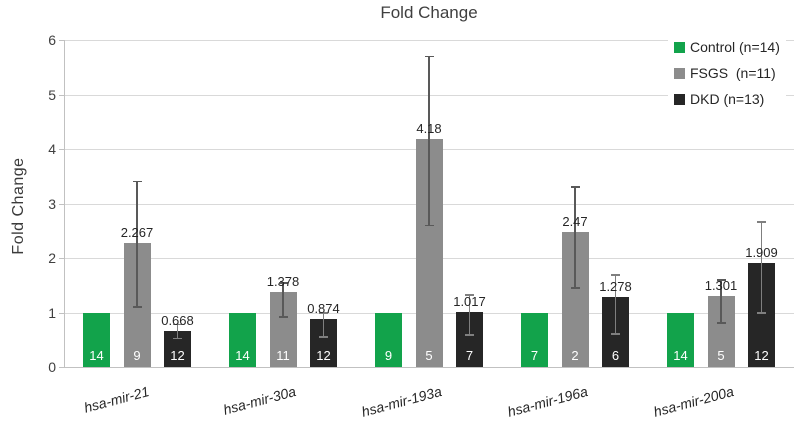  What do you see at coordinates (52, 312) in the screenshot?
I see `y-tick-label: 1` at bounding box center [52, 312].